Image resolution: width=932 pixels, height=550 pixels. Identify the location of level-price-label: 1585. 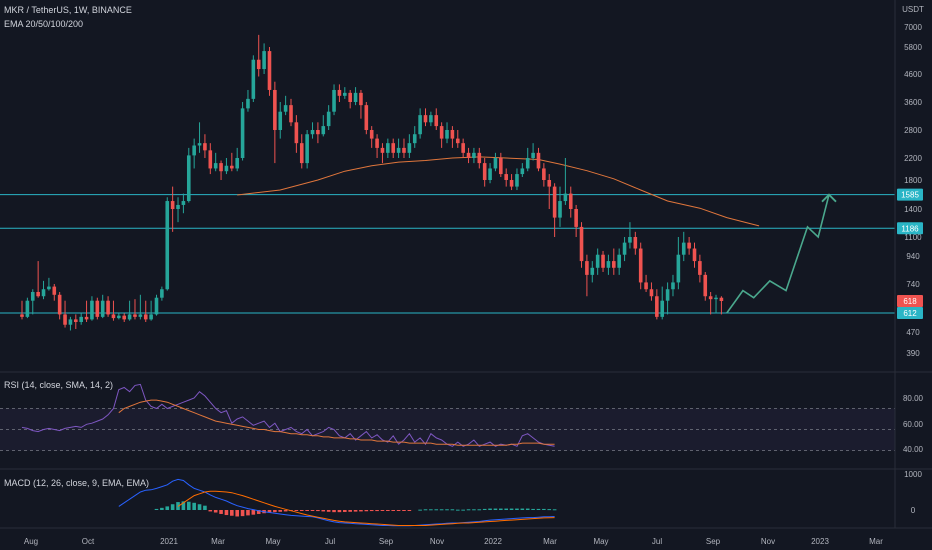
(910, 195).